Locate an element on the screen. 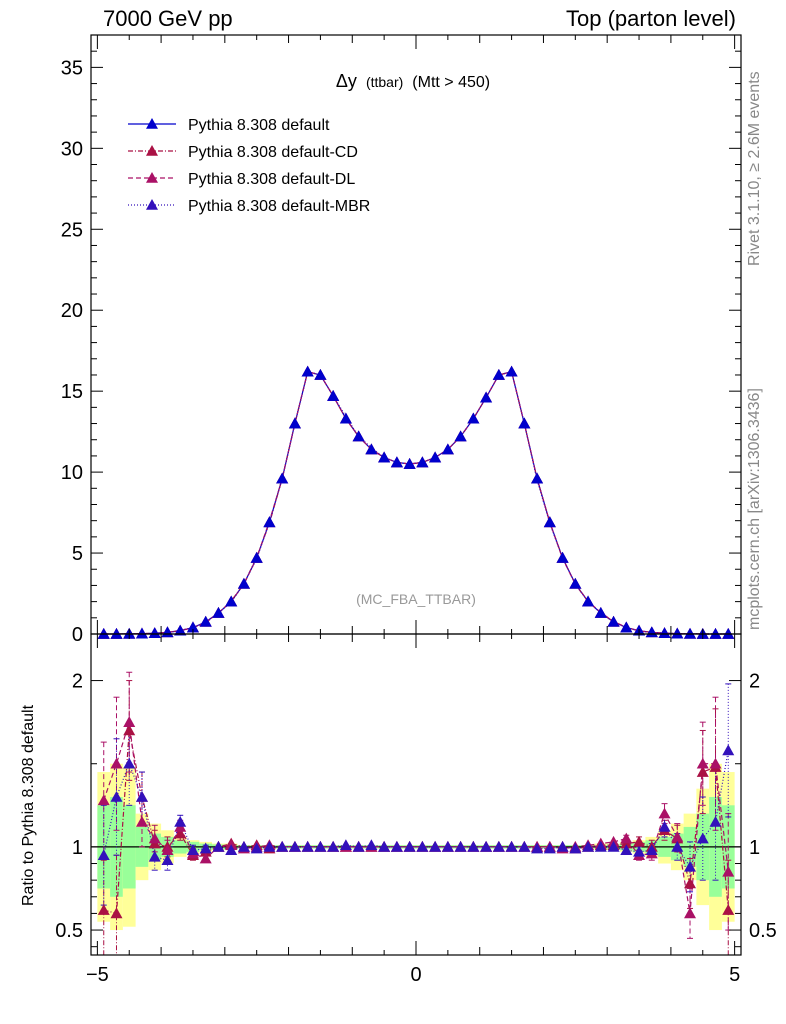  ratio-ytick-label-right: 2 is located at coordinates (754, 682).